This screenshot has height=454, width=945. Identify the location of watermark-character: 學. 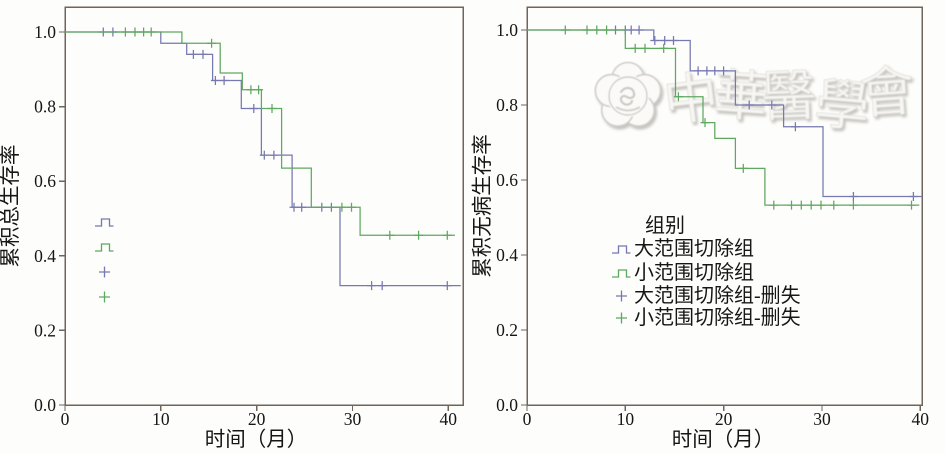
(842, 106).